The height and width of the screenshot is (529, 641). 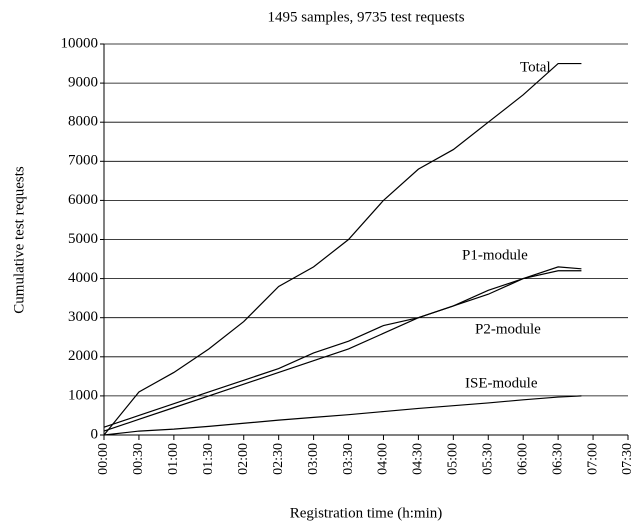 What do you see at coordinates (243, 459) in the screenshot?
I see `x-tick-label: 02:00` at bounding box center [243, 459].